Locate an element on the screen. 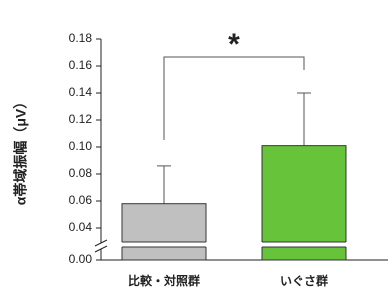 The height and width of the screenshot is (300, 391). y-tick-label: 0.18 is located at coordinates (81, 38).